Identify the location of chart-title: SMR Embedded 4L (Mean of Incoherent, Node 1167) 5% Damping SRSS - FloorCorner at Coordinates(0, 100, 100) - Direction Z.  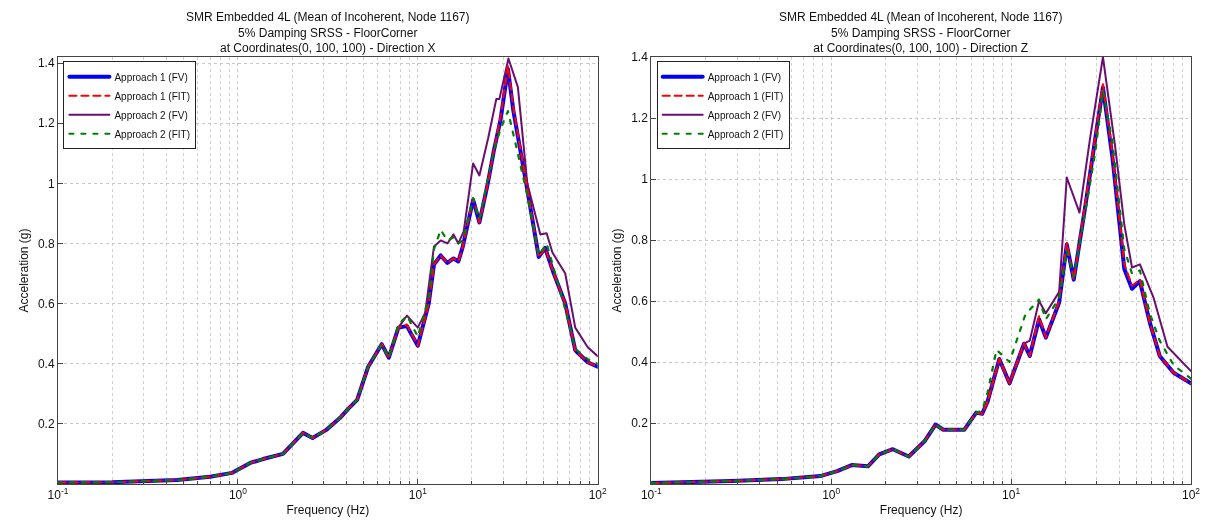
(921, 33).